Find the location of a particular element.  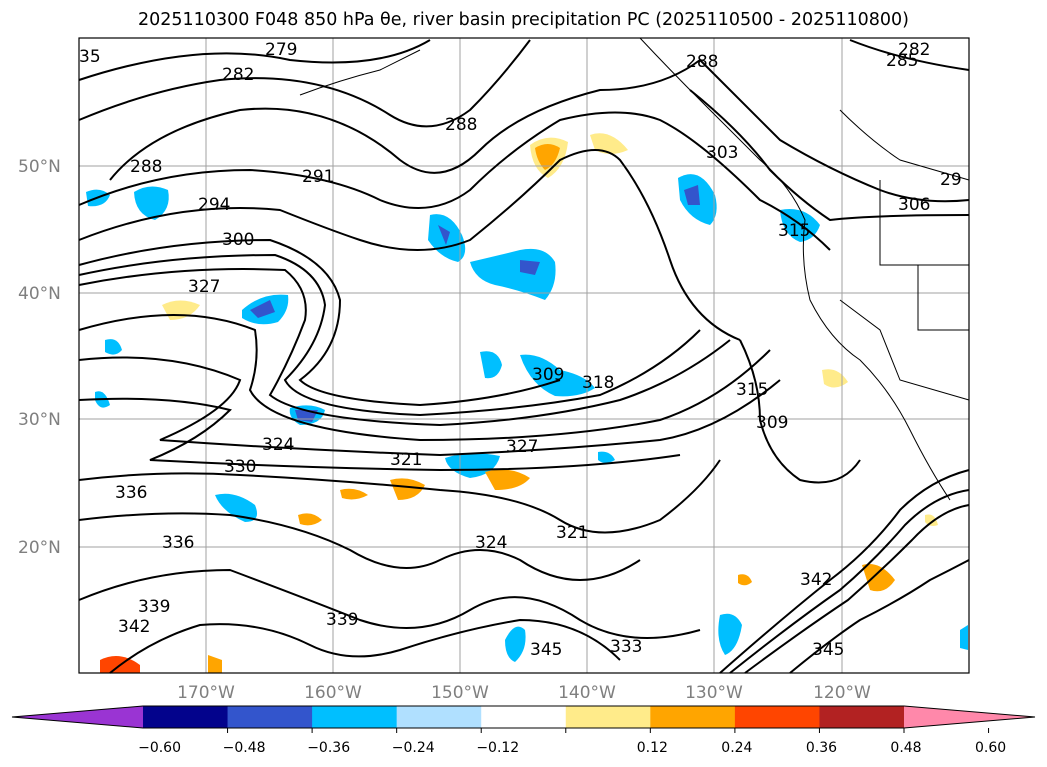

colorbar-tick-label: 0.12 is located at coordinates (652, 748).